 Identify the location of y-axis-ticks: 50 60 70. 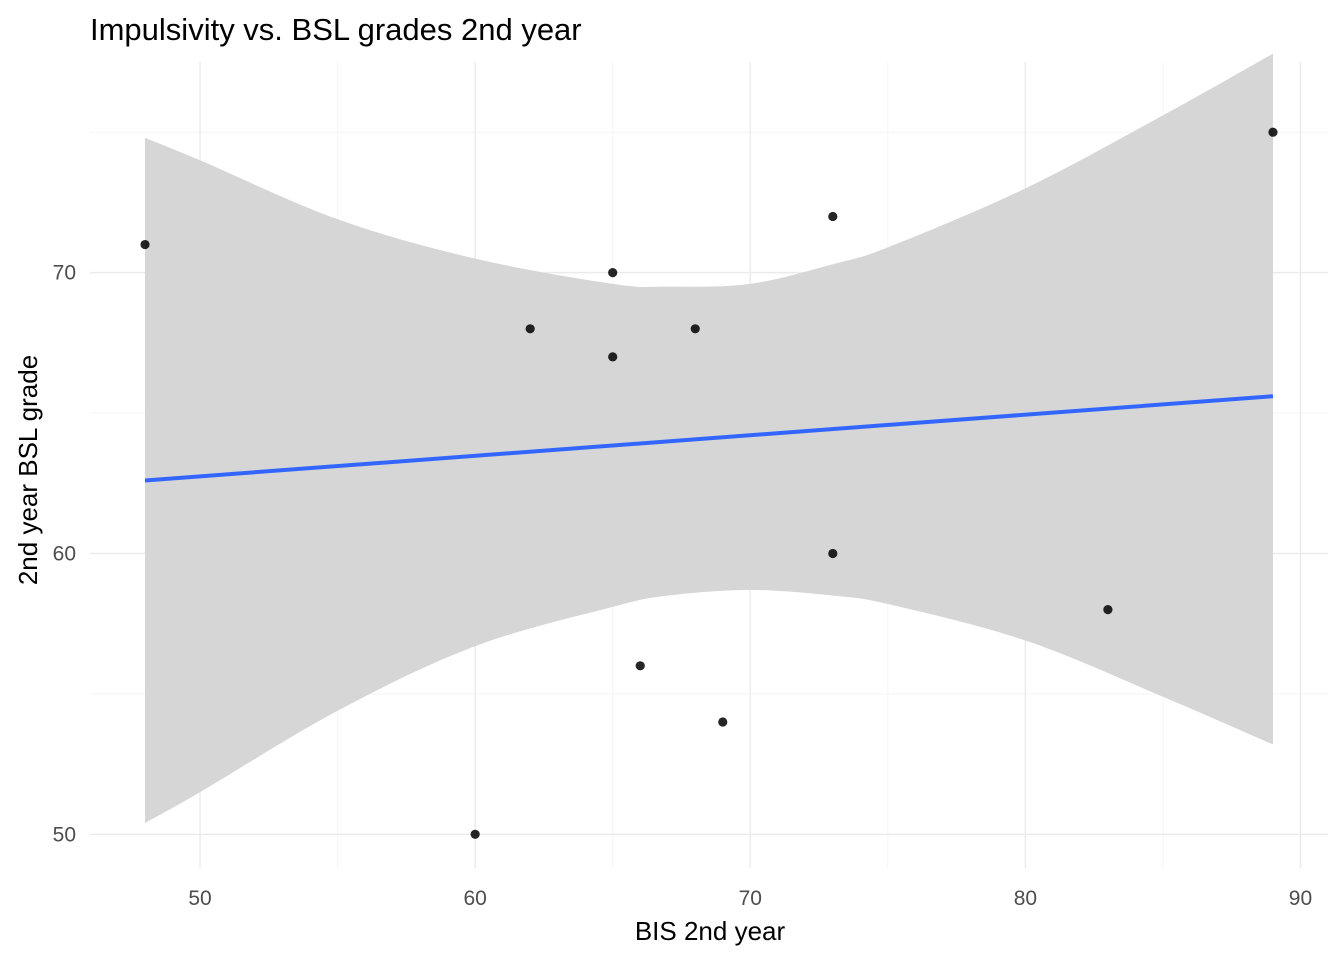
(64, 554).